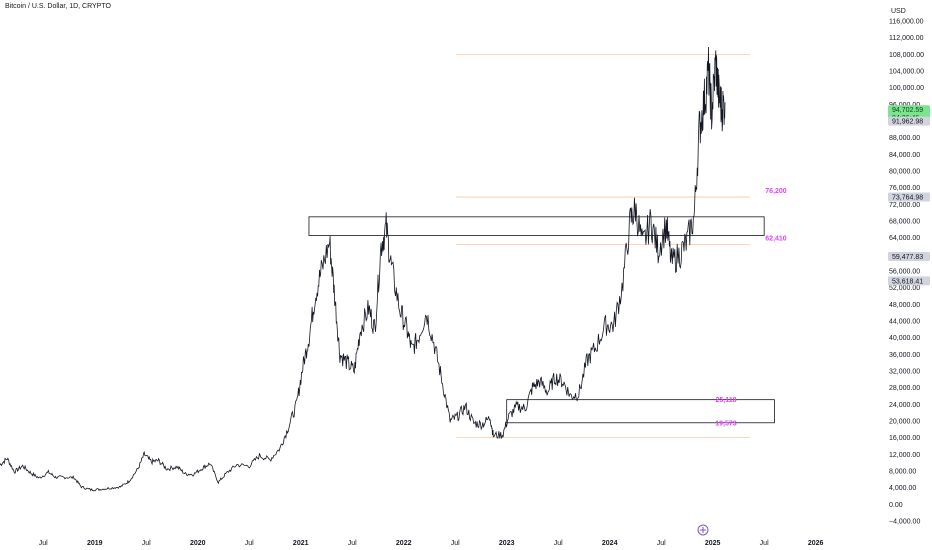 This screenshot has width=932, height=550. Describe the element at coordinates (898, 11) in the screenshot. I see `currency-label: USD` at that location.